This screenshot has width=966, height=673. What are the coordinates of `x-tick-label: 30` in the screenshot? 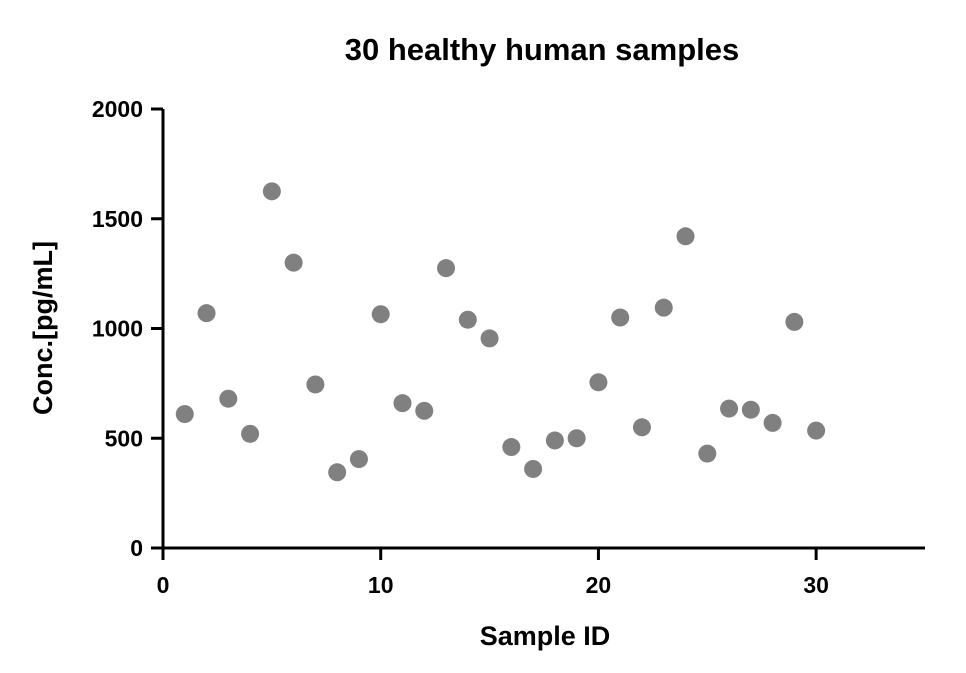 It's located at (816, 585).